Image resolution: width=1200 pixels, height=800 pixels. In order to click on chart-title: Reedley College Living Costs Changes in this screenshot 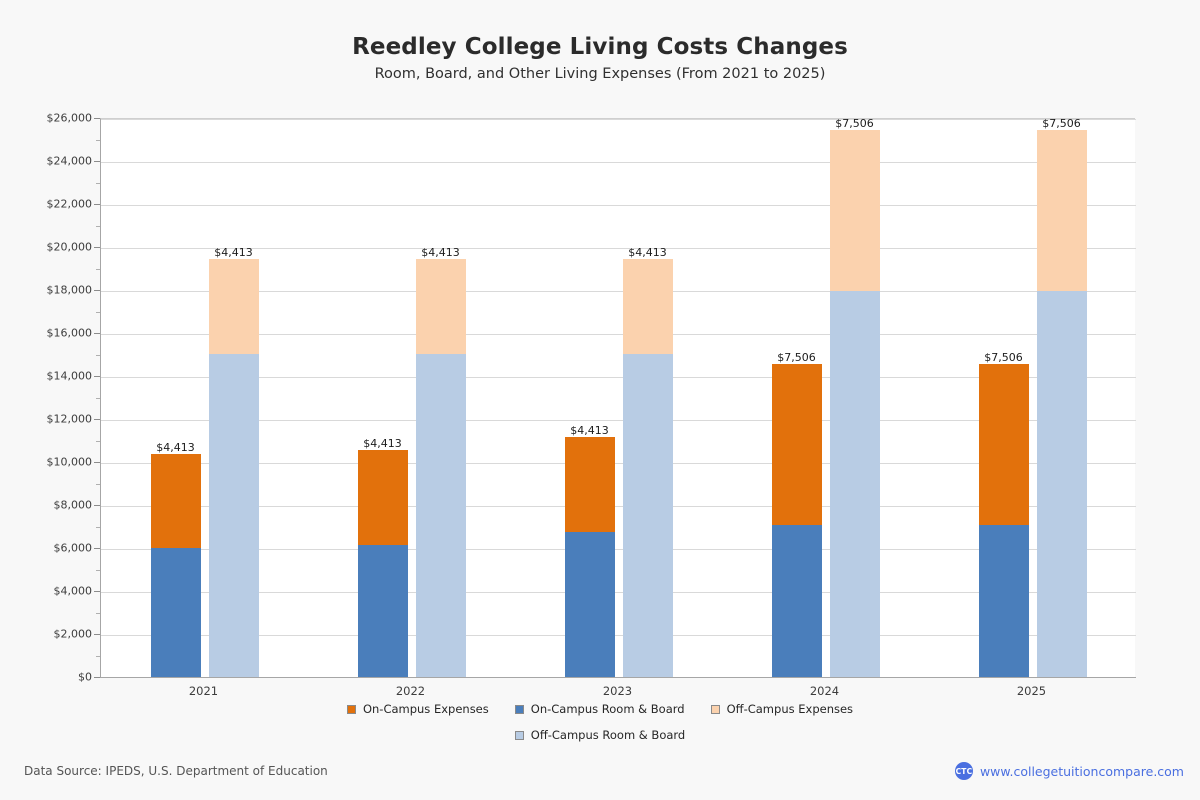, I will do `click(600, 47)`.